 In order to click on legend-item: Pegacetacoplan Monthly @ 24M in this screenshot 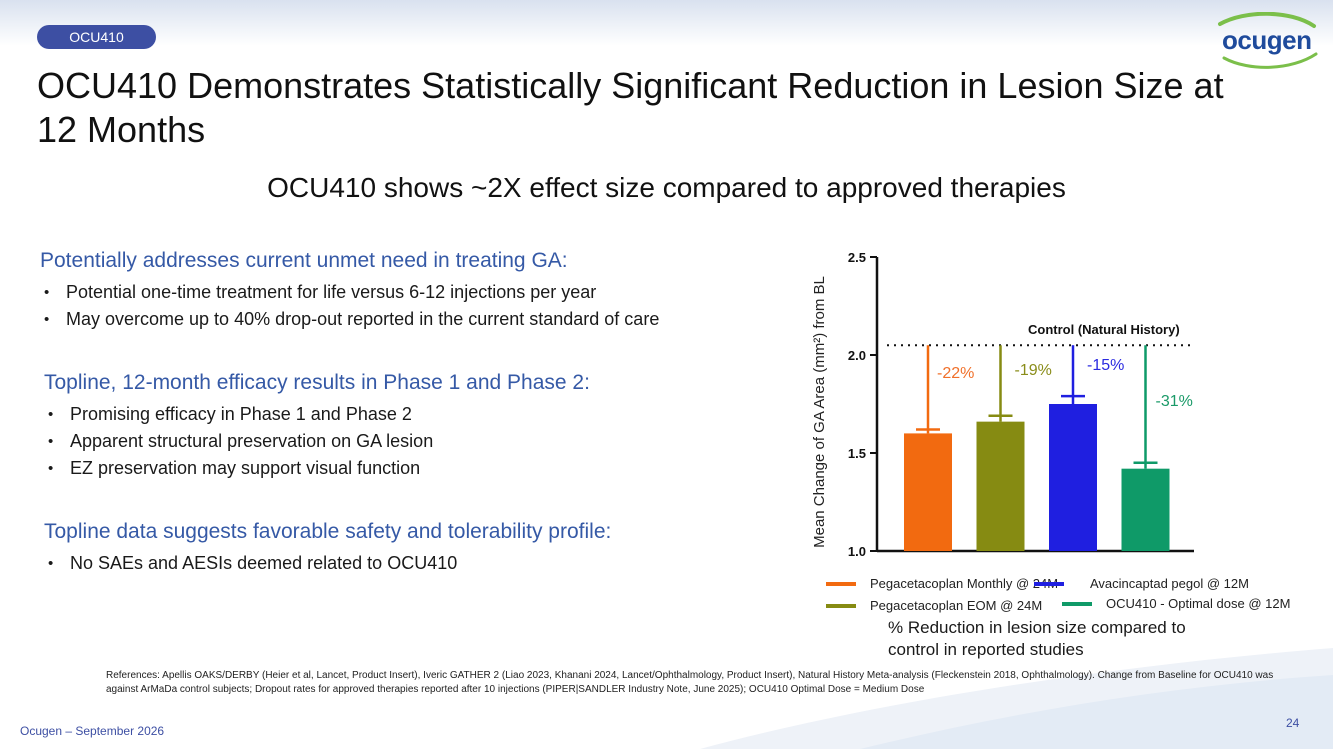, I will do `click(942, 583)`.